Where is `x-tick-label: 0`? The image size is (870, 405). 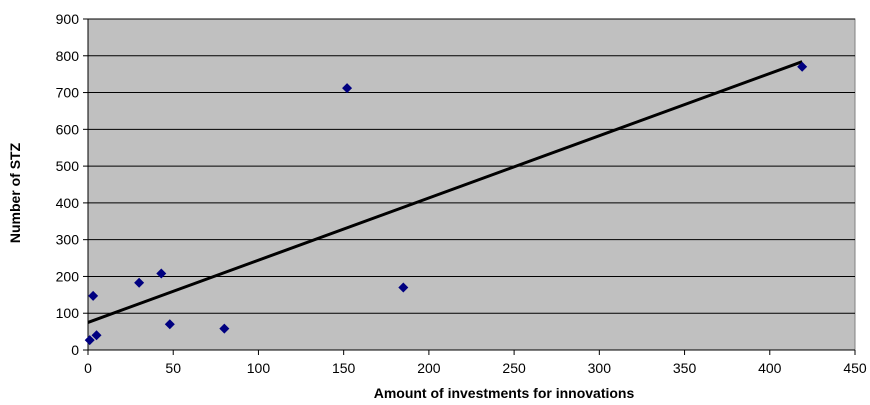 x-tick-label: 0 is located at coordinates (88, 368).